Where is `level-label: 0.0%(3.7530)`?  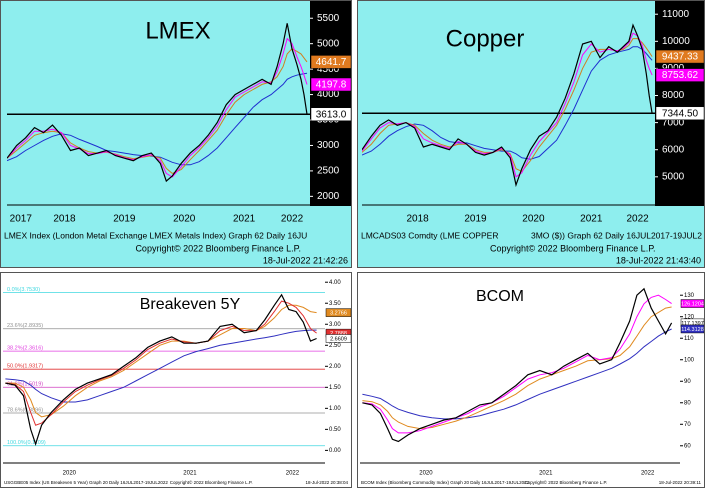 level-label: 0.0%(3.7530) is located at coordinates (23, 290).